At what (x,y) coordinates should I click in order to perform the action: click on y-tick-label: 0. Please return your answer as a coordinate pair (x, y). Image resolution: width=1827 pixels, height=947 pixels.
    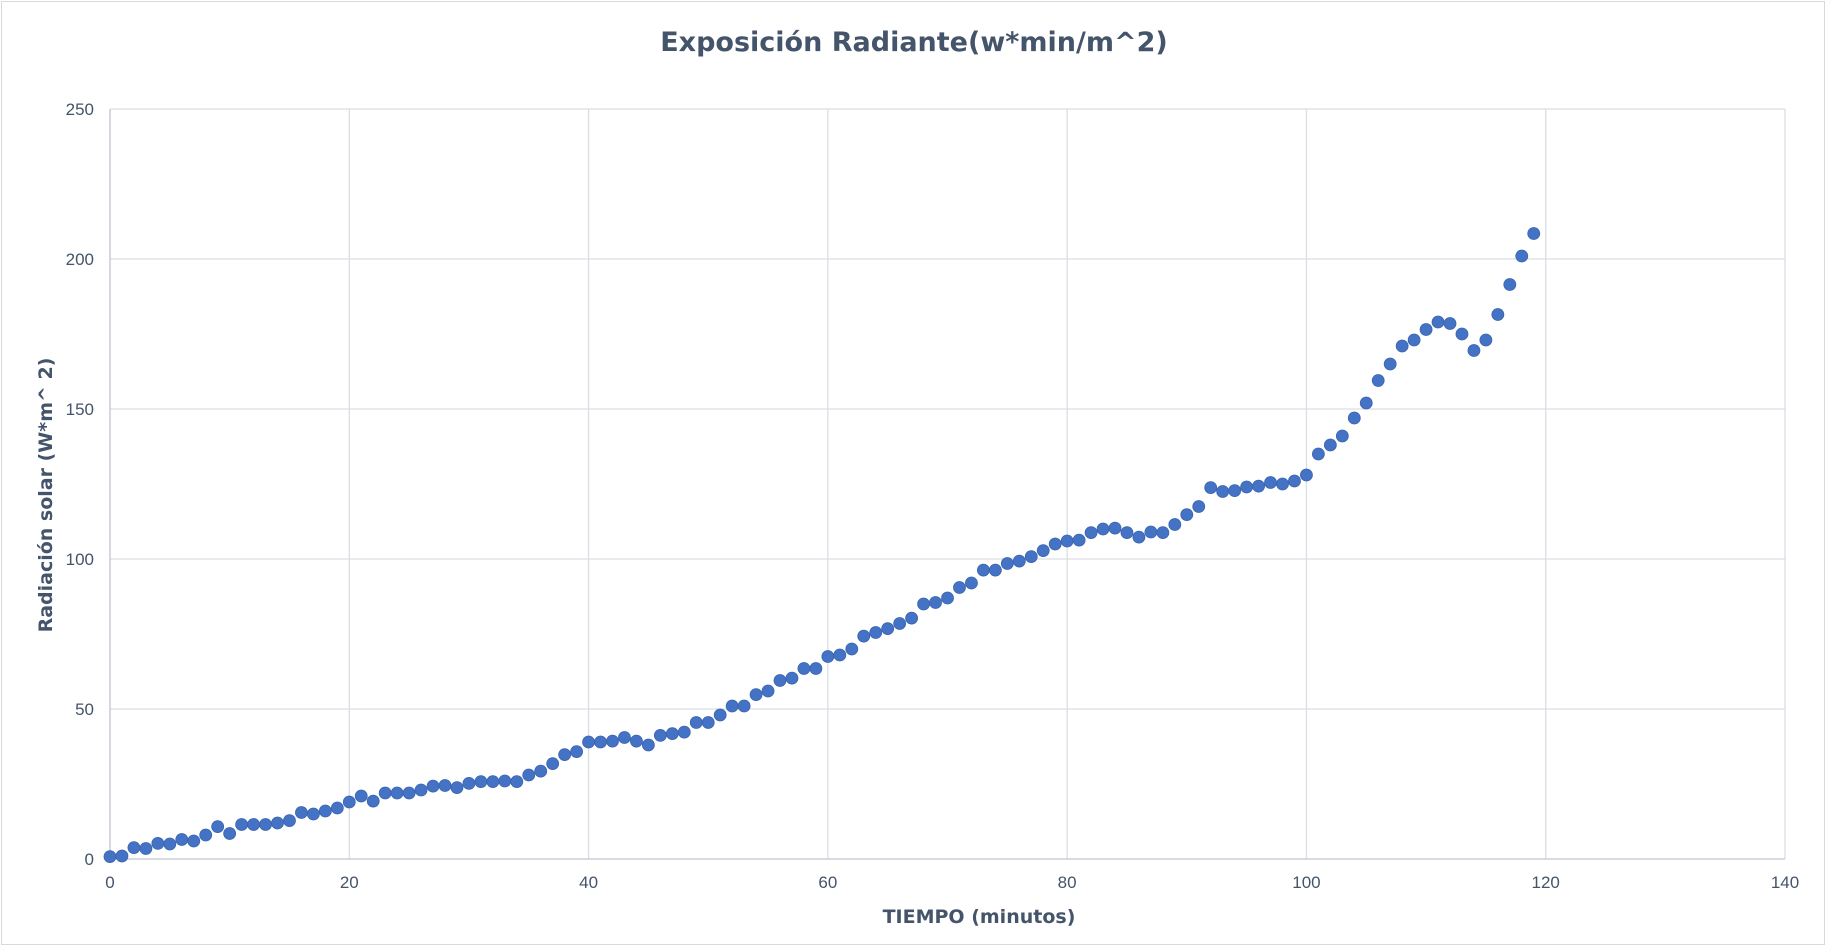
    Looking at the image, I should click on (89, 859).